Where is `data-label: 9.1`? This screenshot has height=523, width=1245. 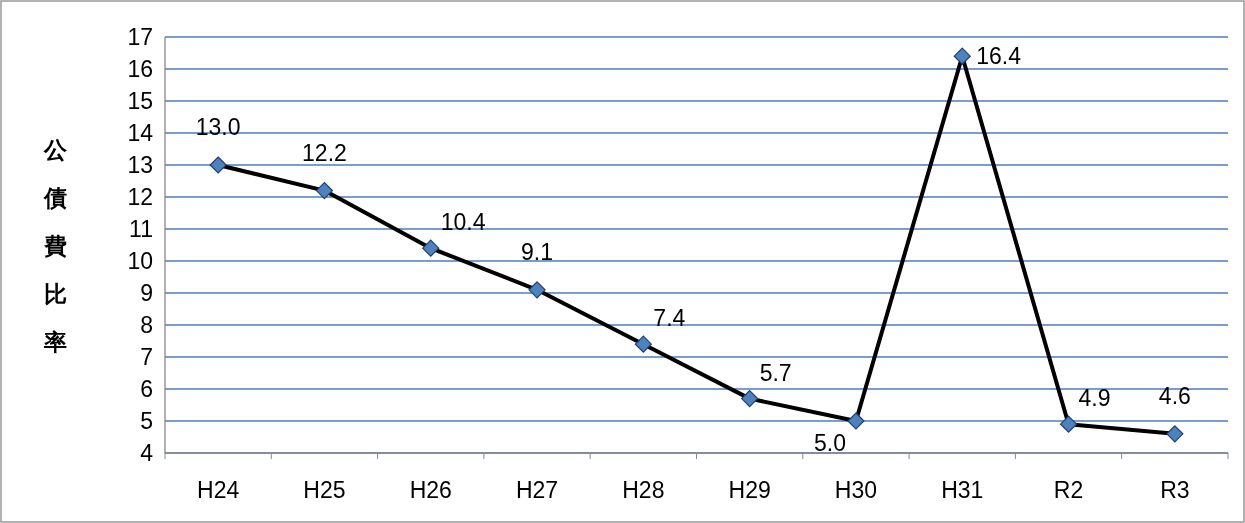
data-label: 9.1 is located at coordinates (537, 251).